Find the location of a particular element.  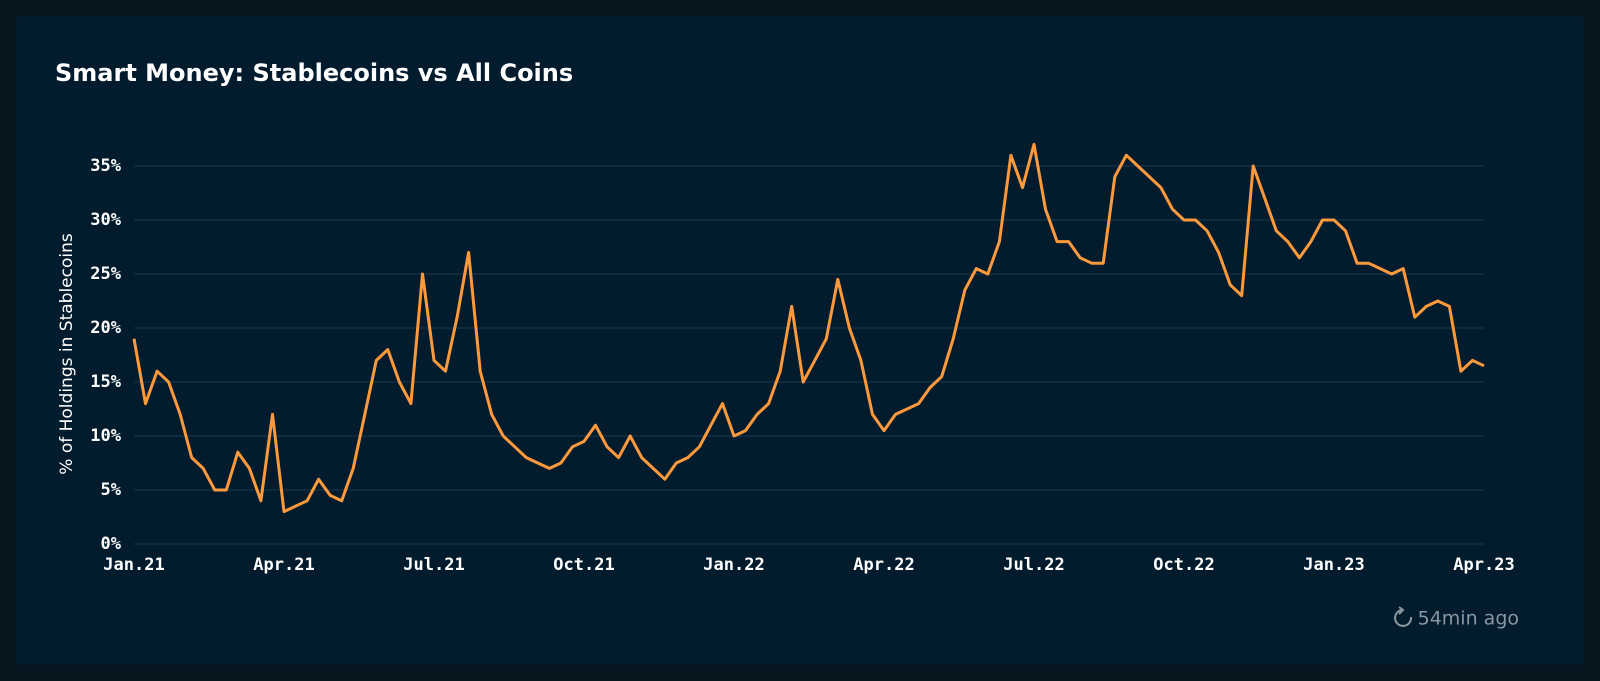

x-tick-label: Jul.21 is located at coordinates (433, 565).